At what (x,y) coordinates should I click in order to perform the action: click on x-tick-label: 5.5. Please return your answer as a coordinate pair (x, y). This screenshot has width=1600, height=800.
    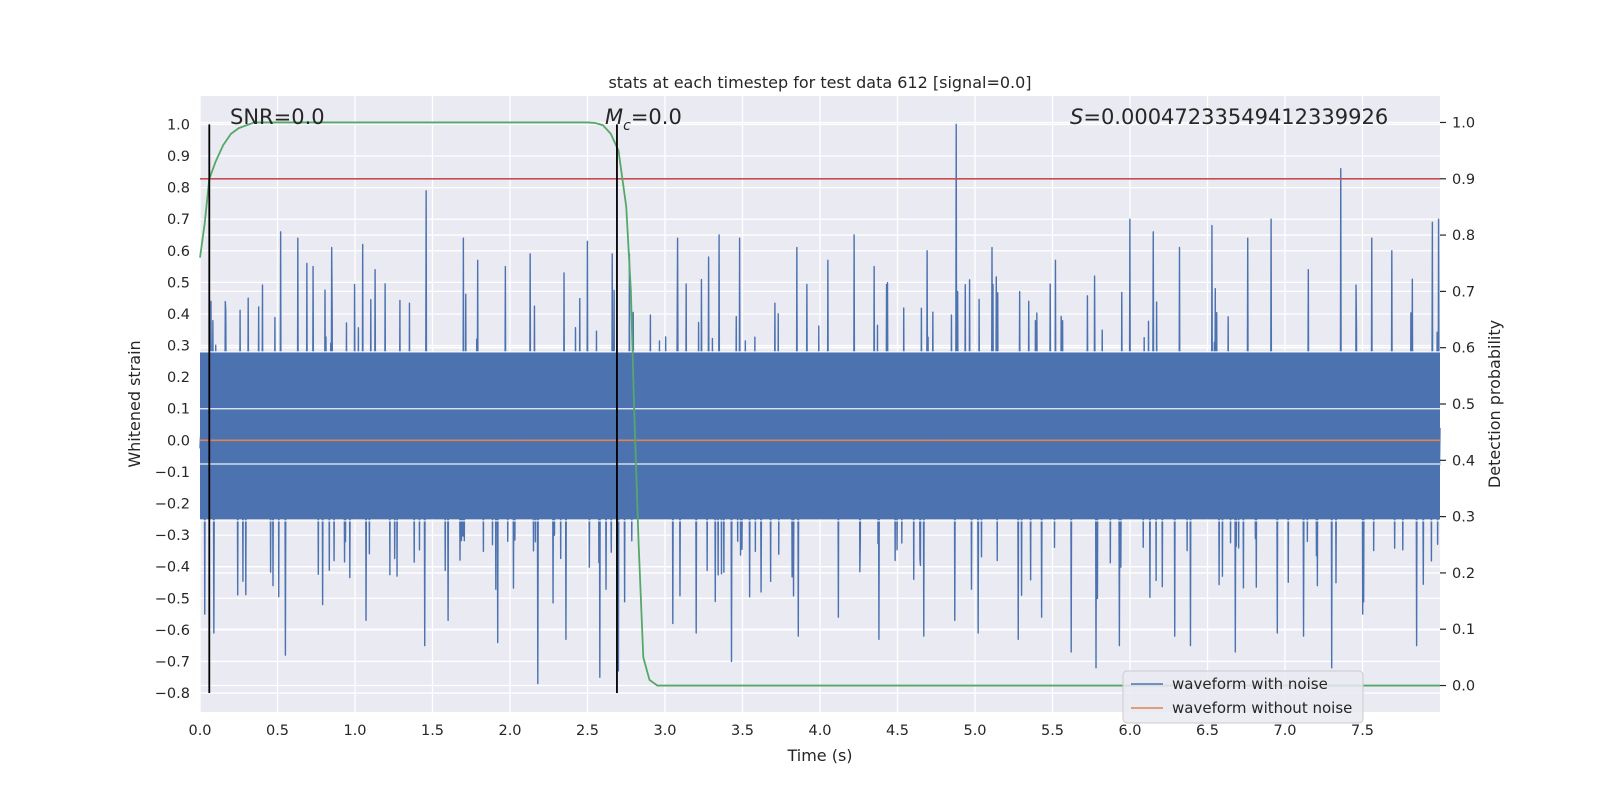
    Looking at the image, I should click on (1052, 731).